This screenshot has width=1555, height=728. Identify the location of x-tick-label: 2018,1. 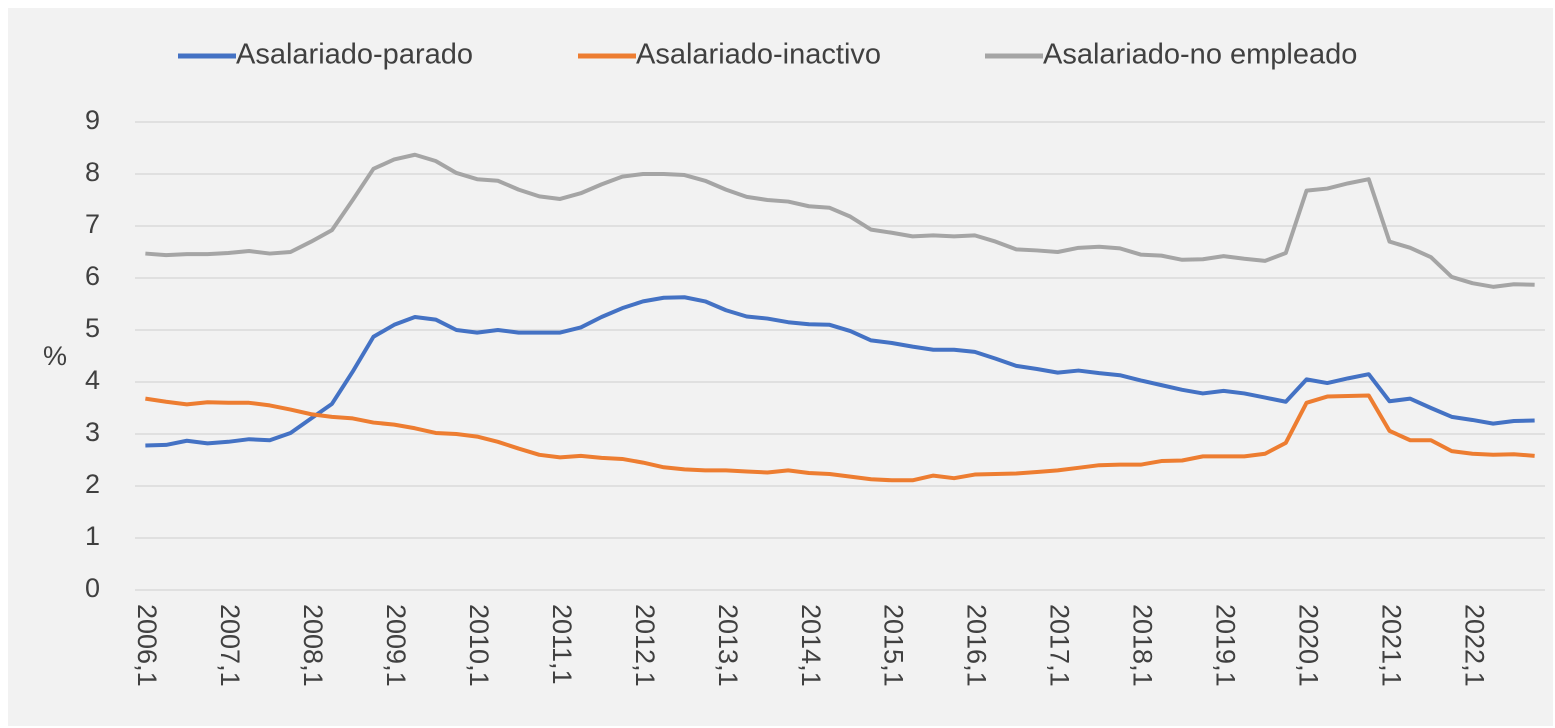
(1143, 645).